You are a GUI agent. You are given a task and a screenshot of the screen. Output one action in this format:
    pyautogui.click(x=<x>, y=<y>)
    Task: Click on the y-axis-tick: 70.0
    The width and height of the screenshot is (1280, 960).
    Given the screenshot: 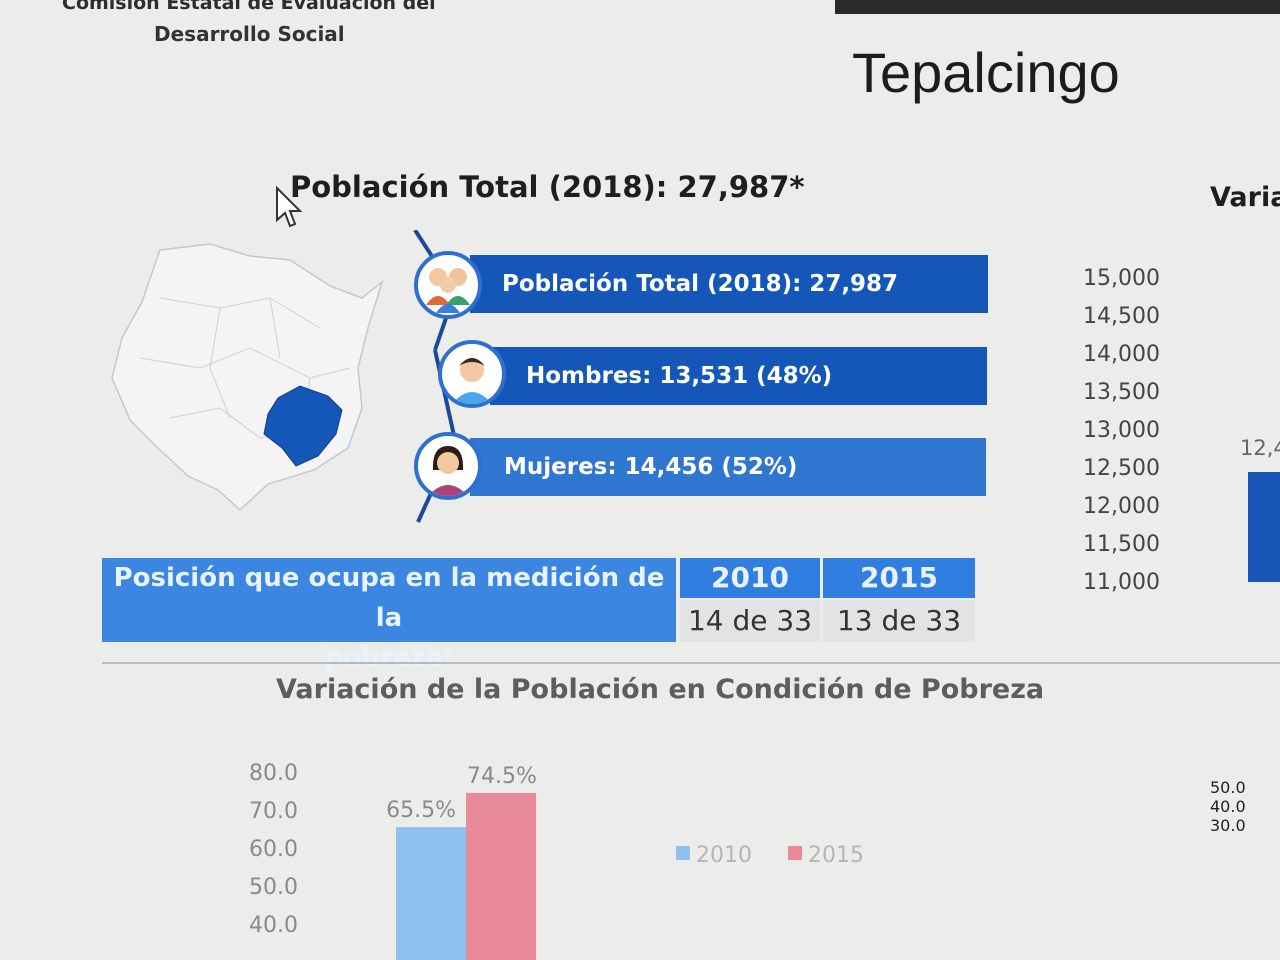 What is the action you would take?
    pyautogui.click(x=273, y=811)
    